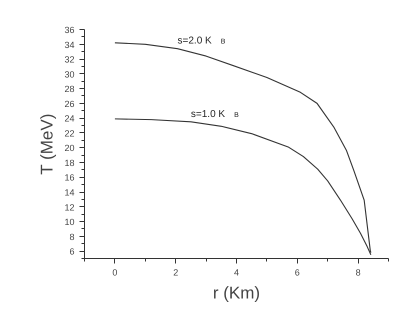  I want to click on y-tick-label: 20, so click(69, 148).